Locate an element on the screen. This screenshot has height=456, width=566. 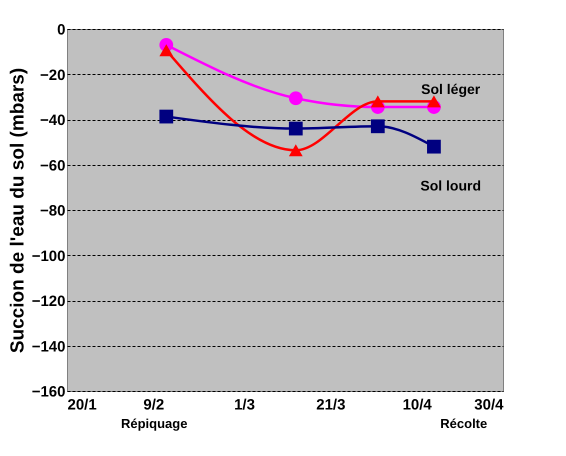
text: Répiquage is located at coordinates (154, 424).